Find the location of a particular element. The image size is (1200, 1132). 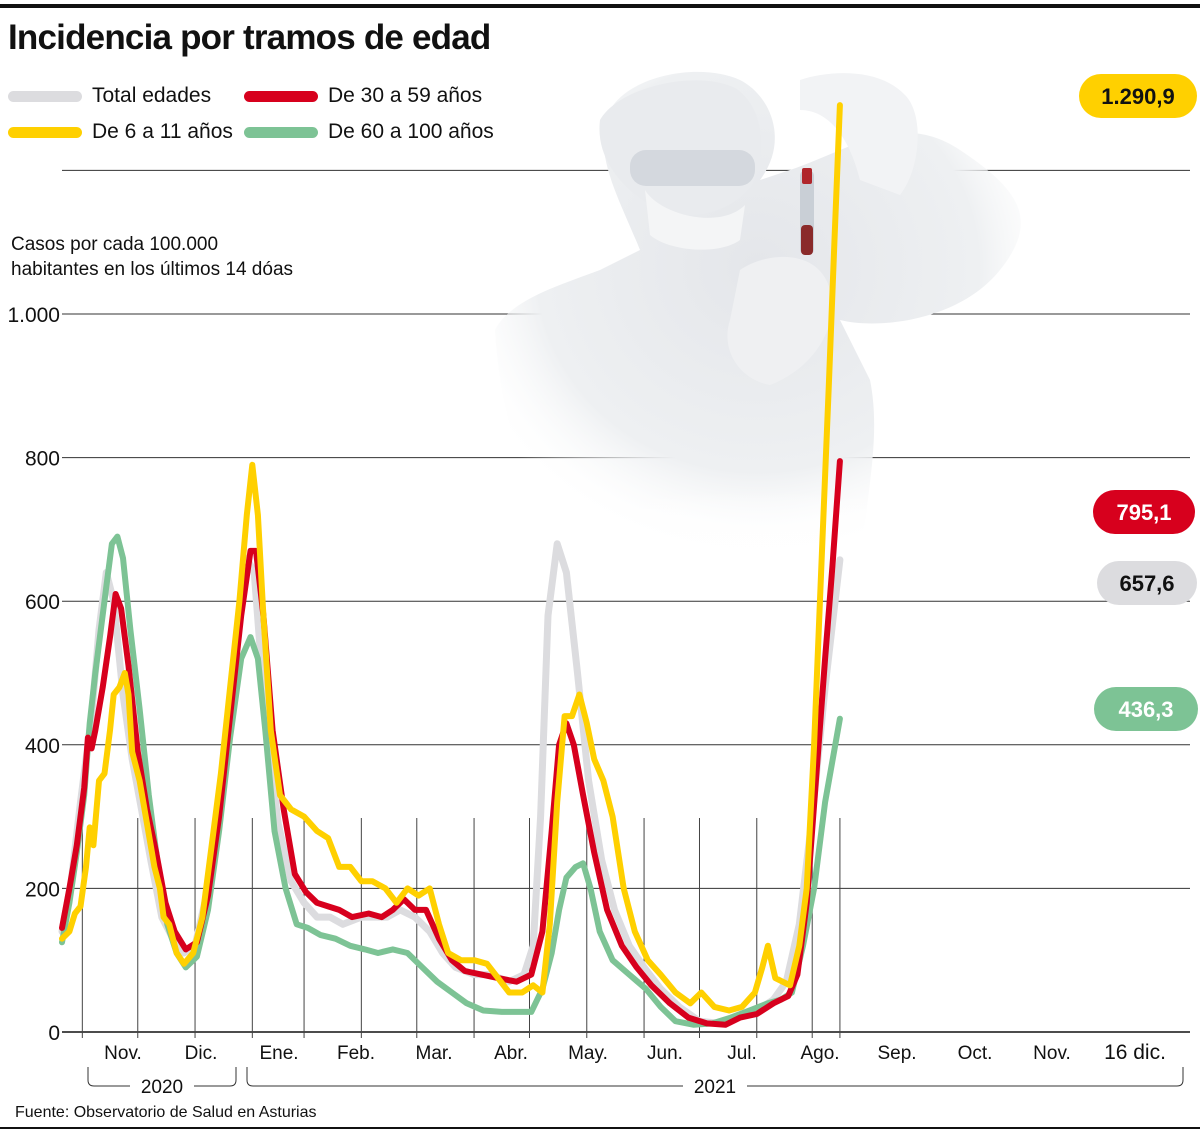

legend-label-total: Total edades is located at coordinates (152, 95).